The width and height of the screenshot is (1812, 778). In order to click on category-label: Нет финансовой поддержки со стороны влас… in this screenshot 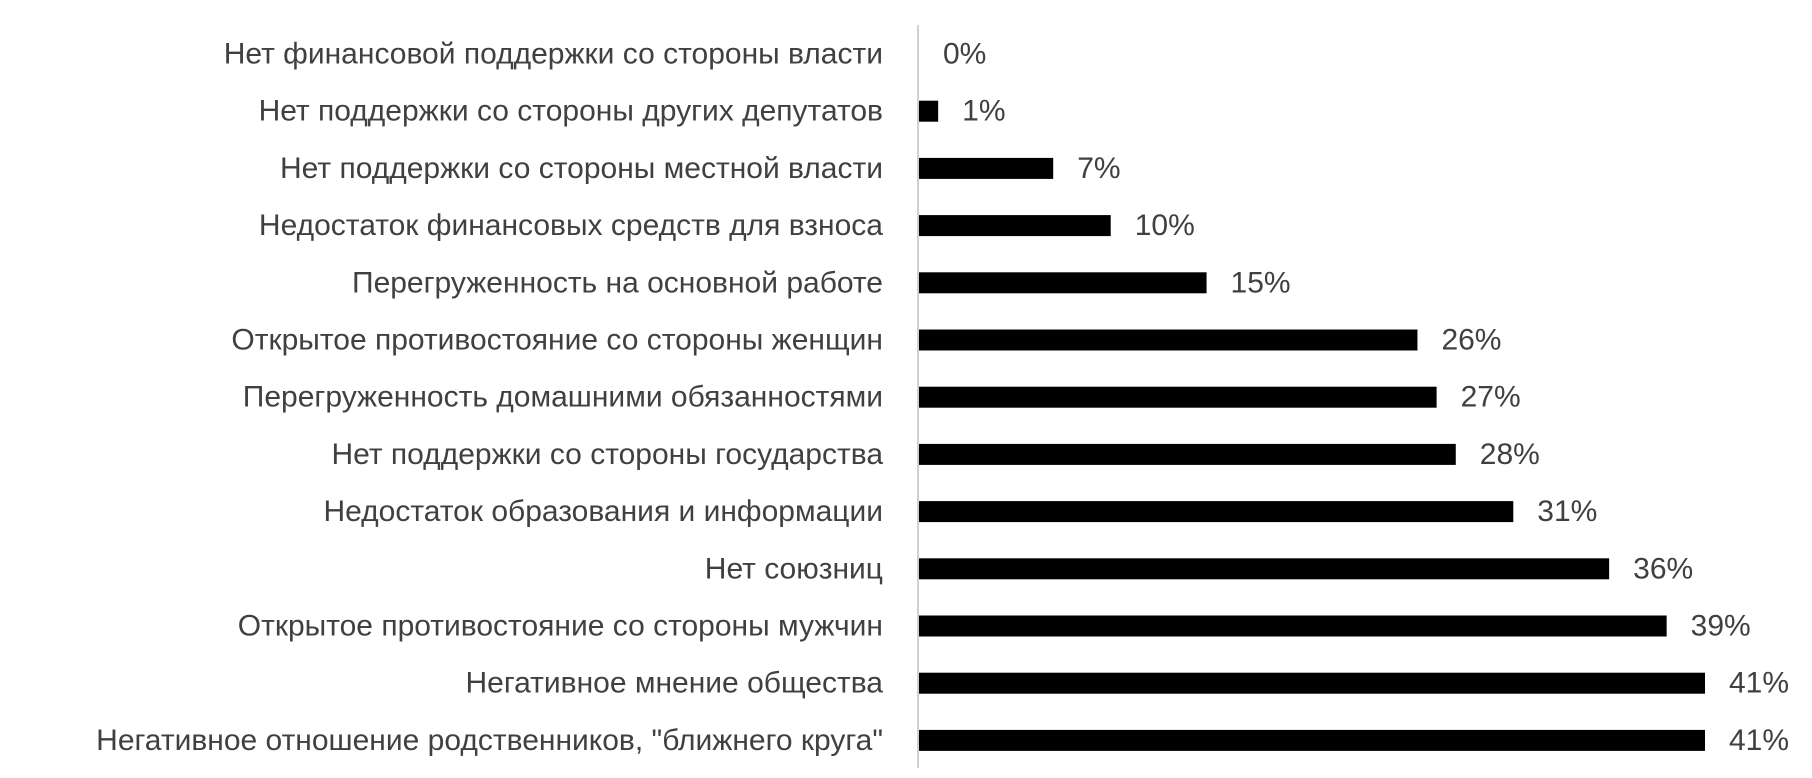, I will do `click(553, 54)`.